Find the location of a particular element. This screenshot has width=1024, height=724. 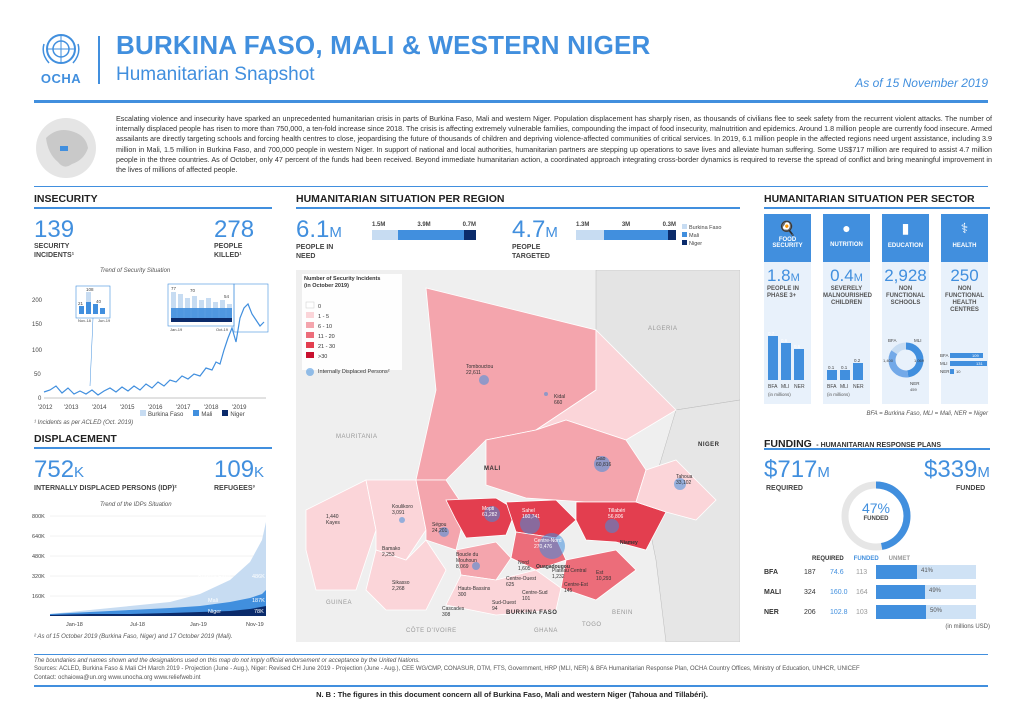

health-bar-bfa-value: 109 is located at coordinates (975, 355).